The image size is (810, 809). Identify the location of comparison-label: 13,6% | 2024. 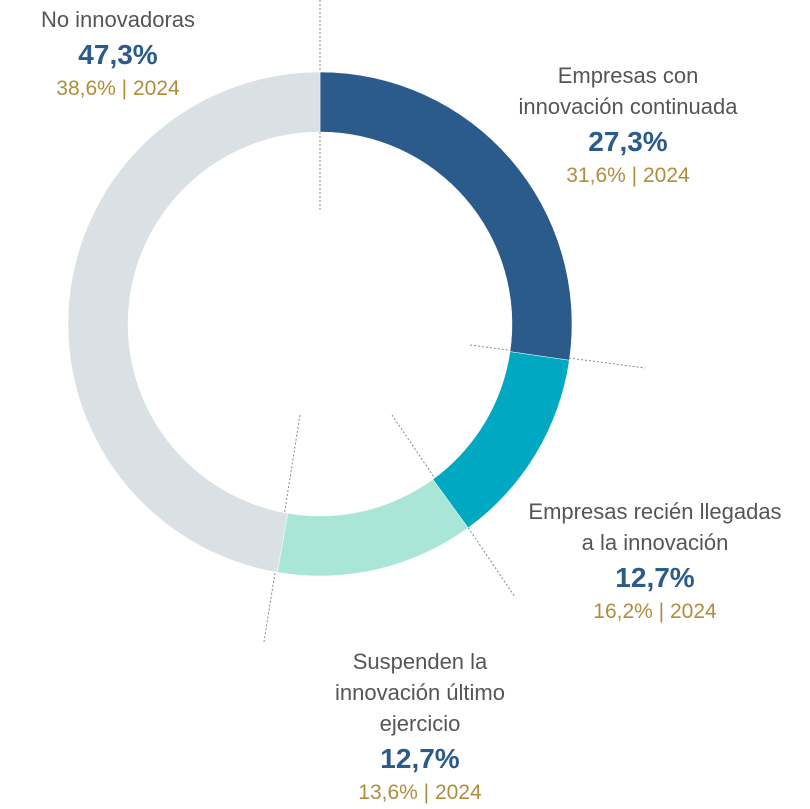
(420, 792).